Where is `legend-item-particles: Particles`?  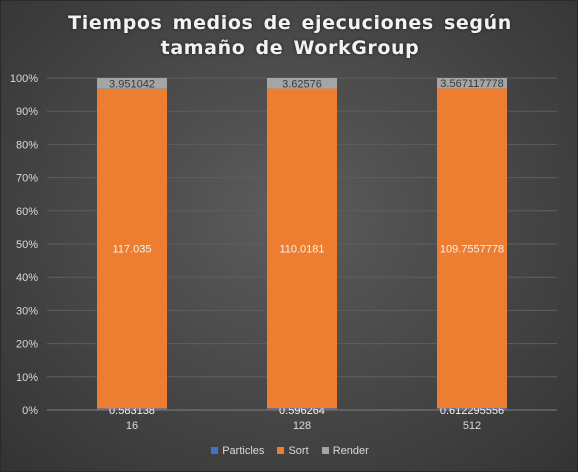
legend-item-particles: Particles is located at coordinates (237, 451).